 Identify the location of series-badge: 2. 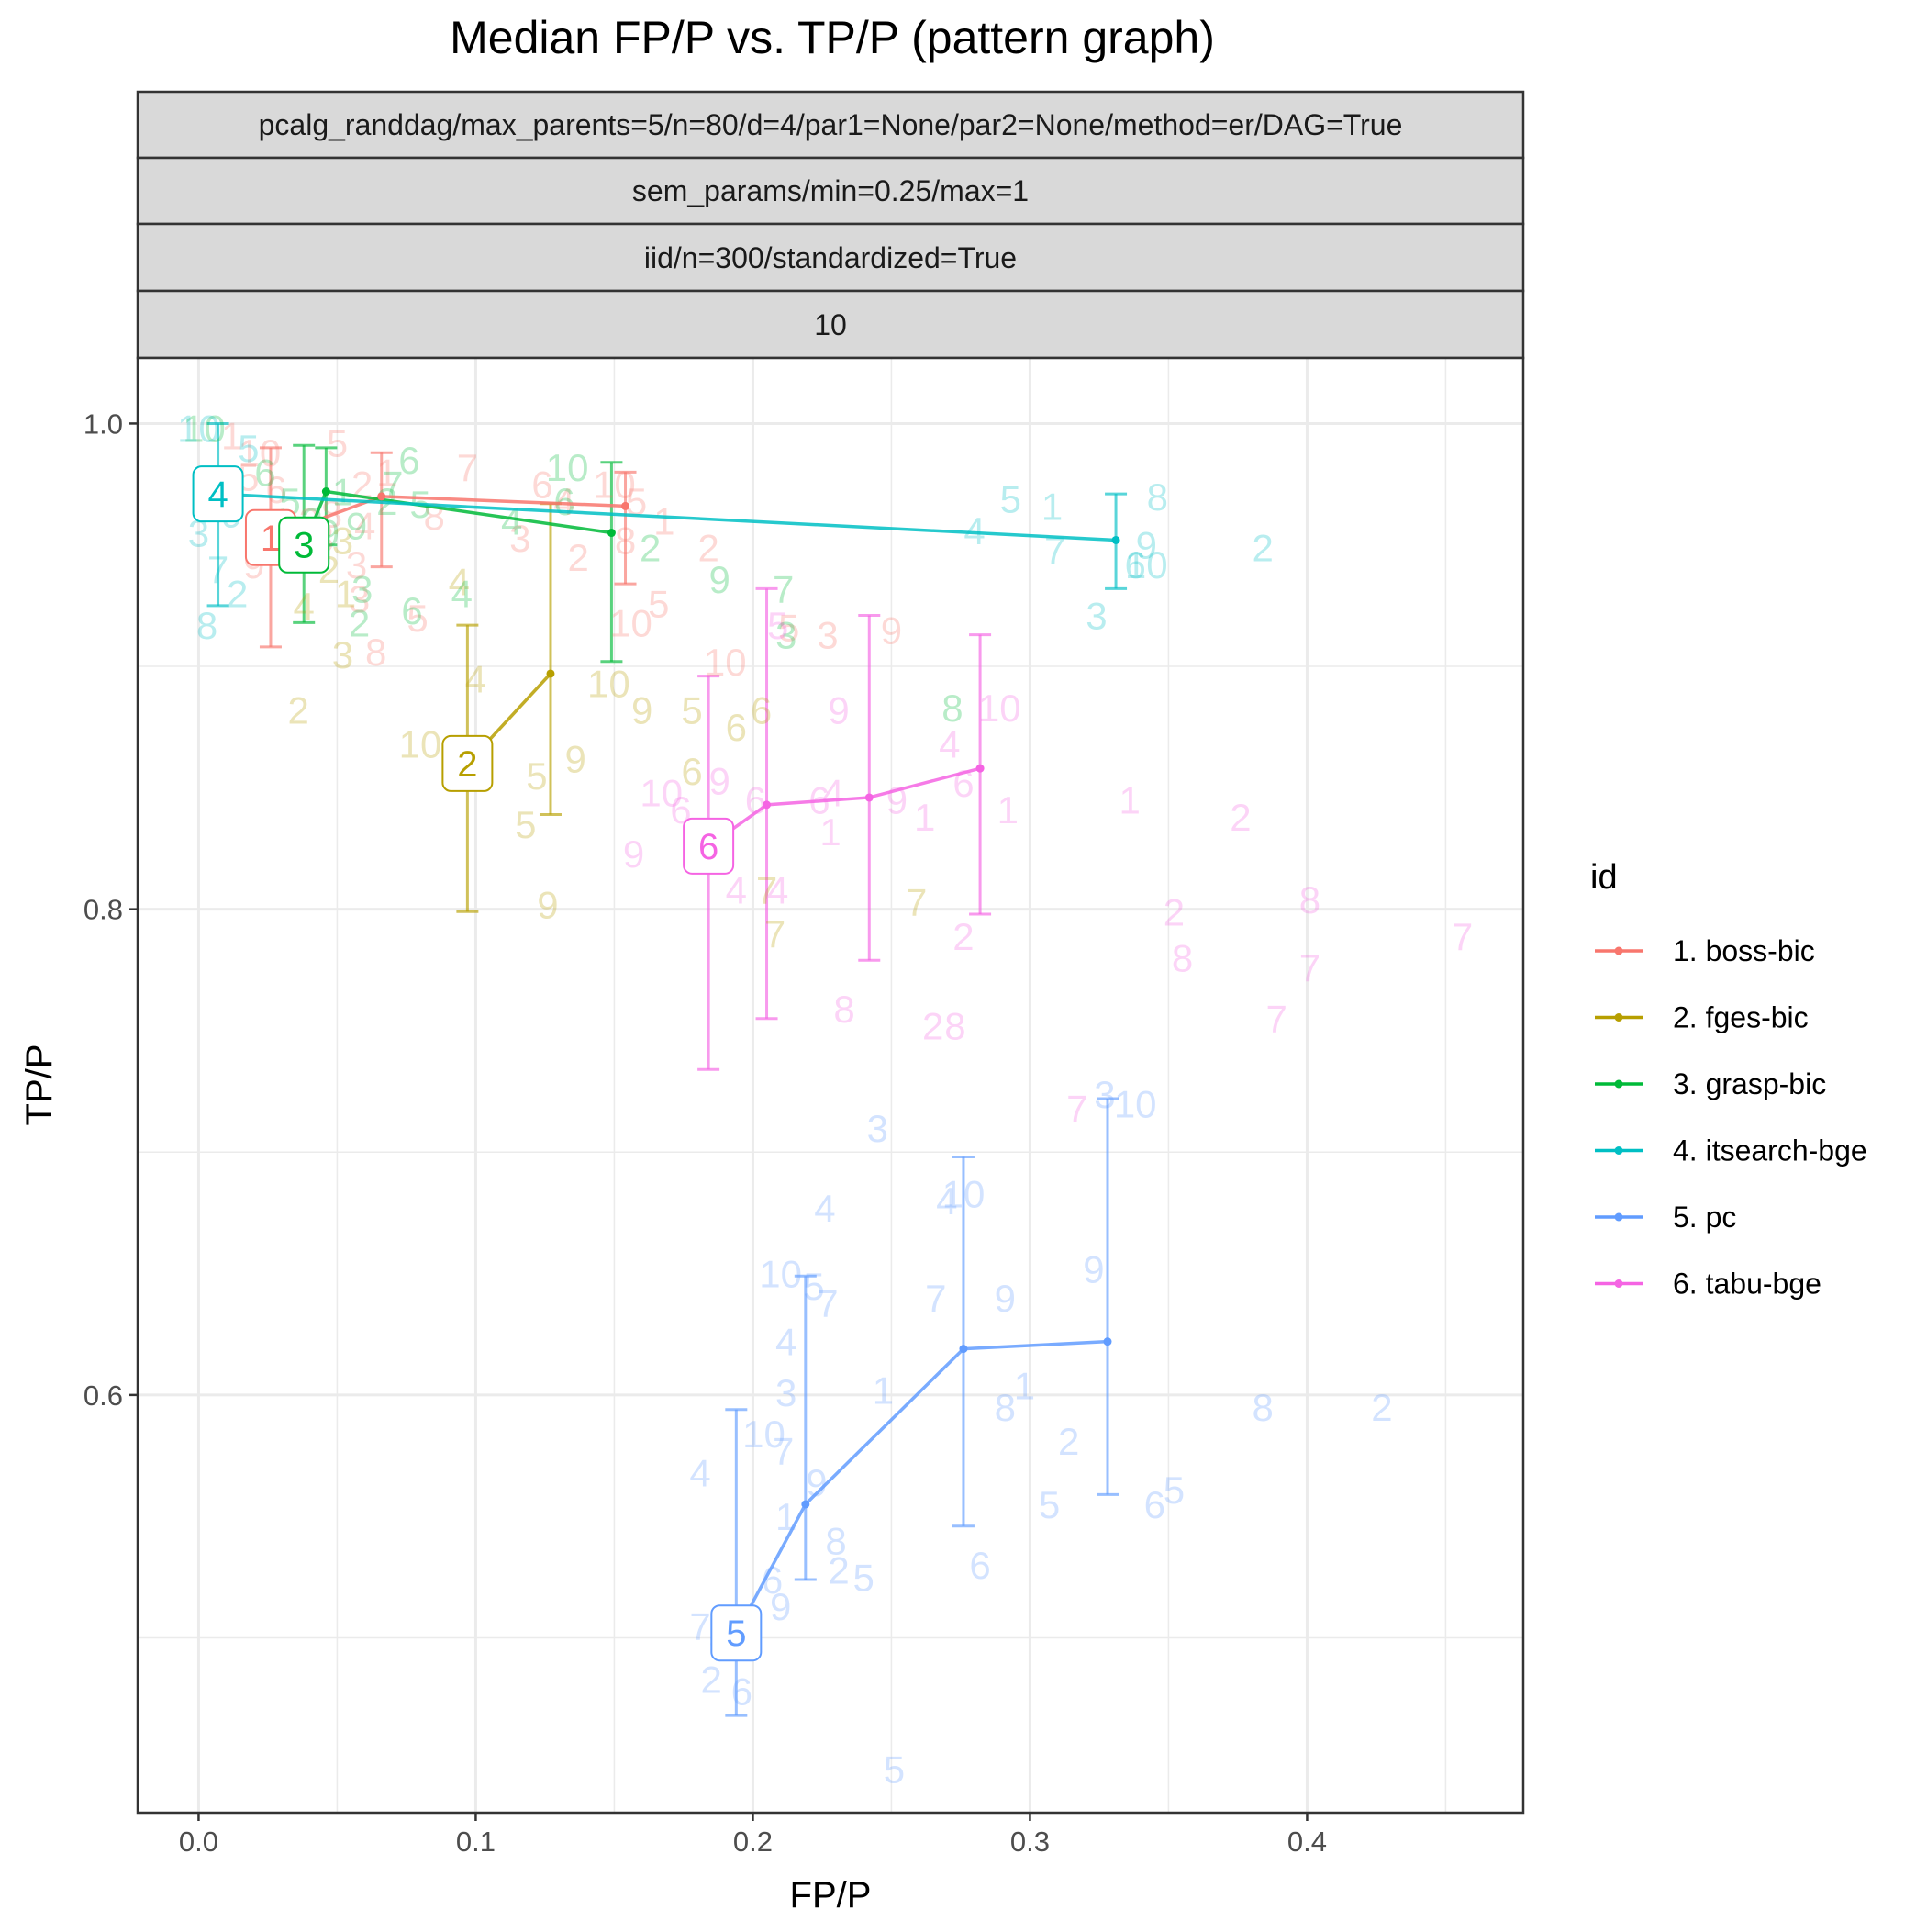
(467, 763).